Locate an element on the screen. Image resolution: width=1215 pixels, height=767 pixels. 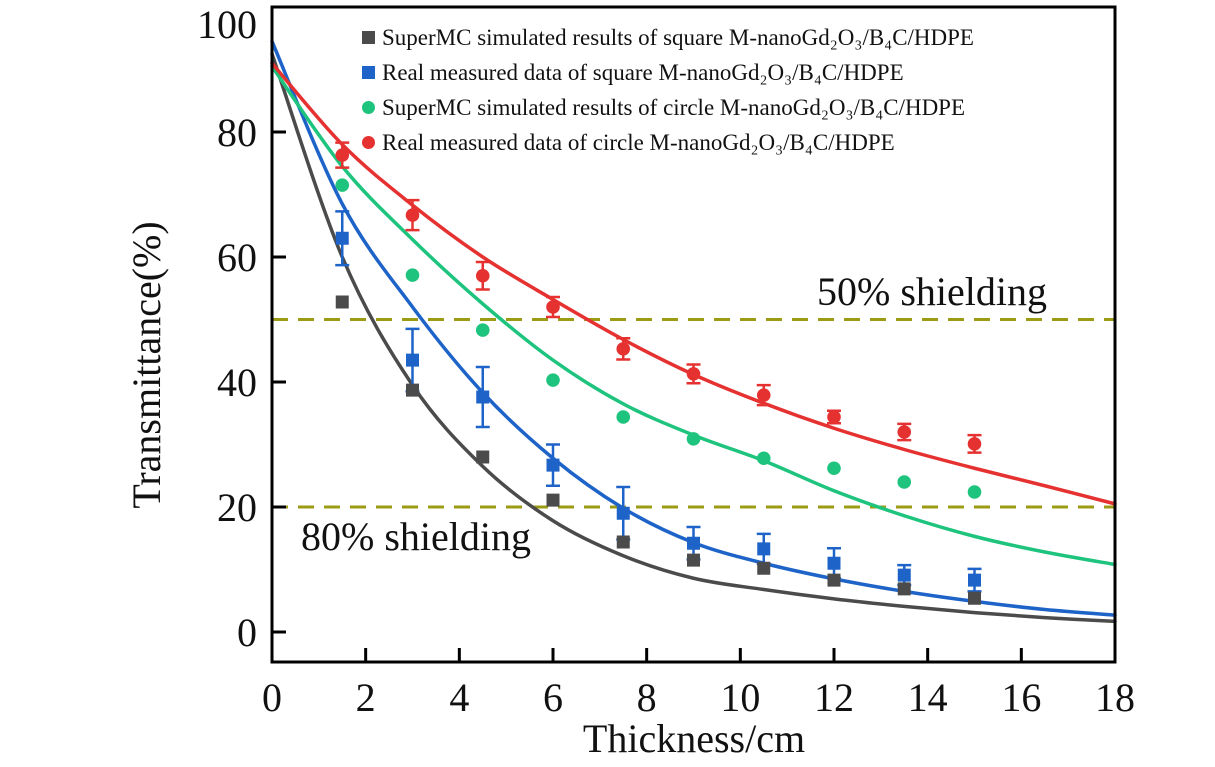
x-axis-title: Thickness/cm is located at coordinates (694, 738).